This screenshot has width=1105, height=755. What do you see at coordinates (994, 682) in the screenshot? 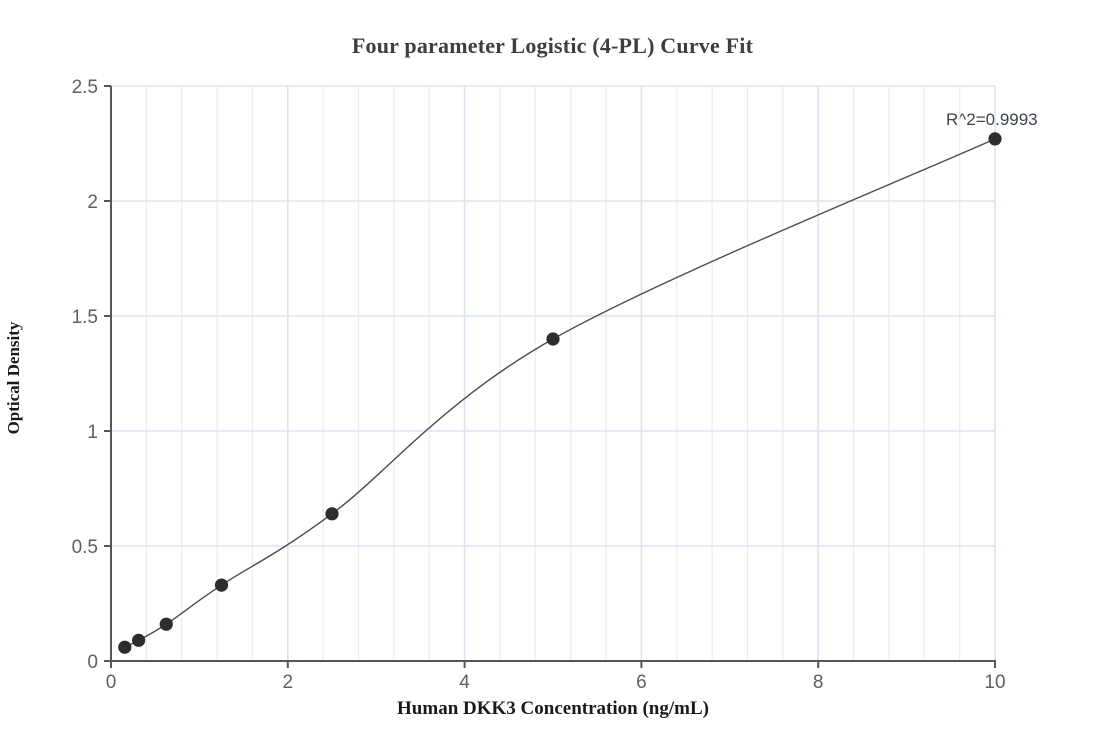
I see `x-tick-label: 10` at bounding box center [994, 682].